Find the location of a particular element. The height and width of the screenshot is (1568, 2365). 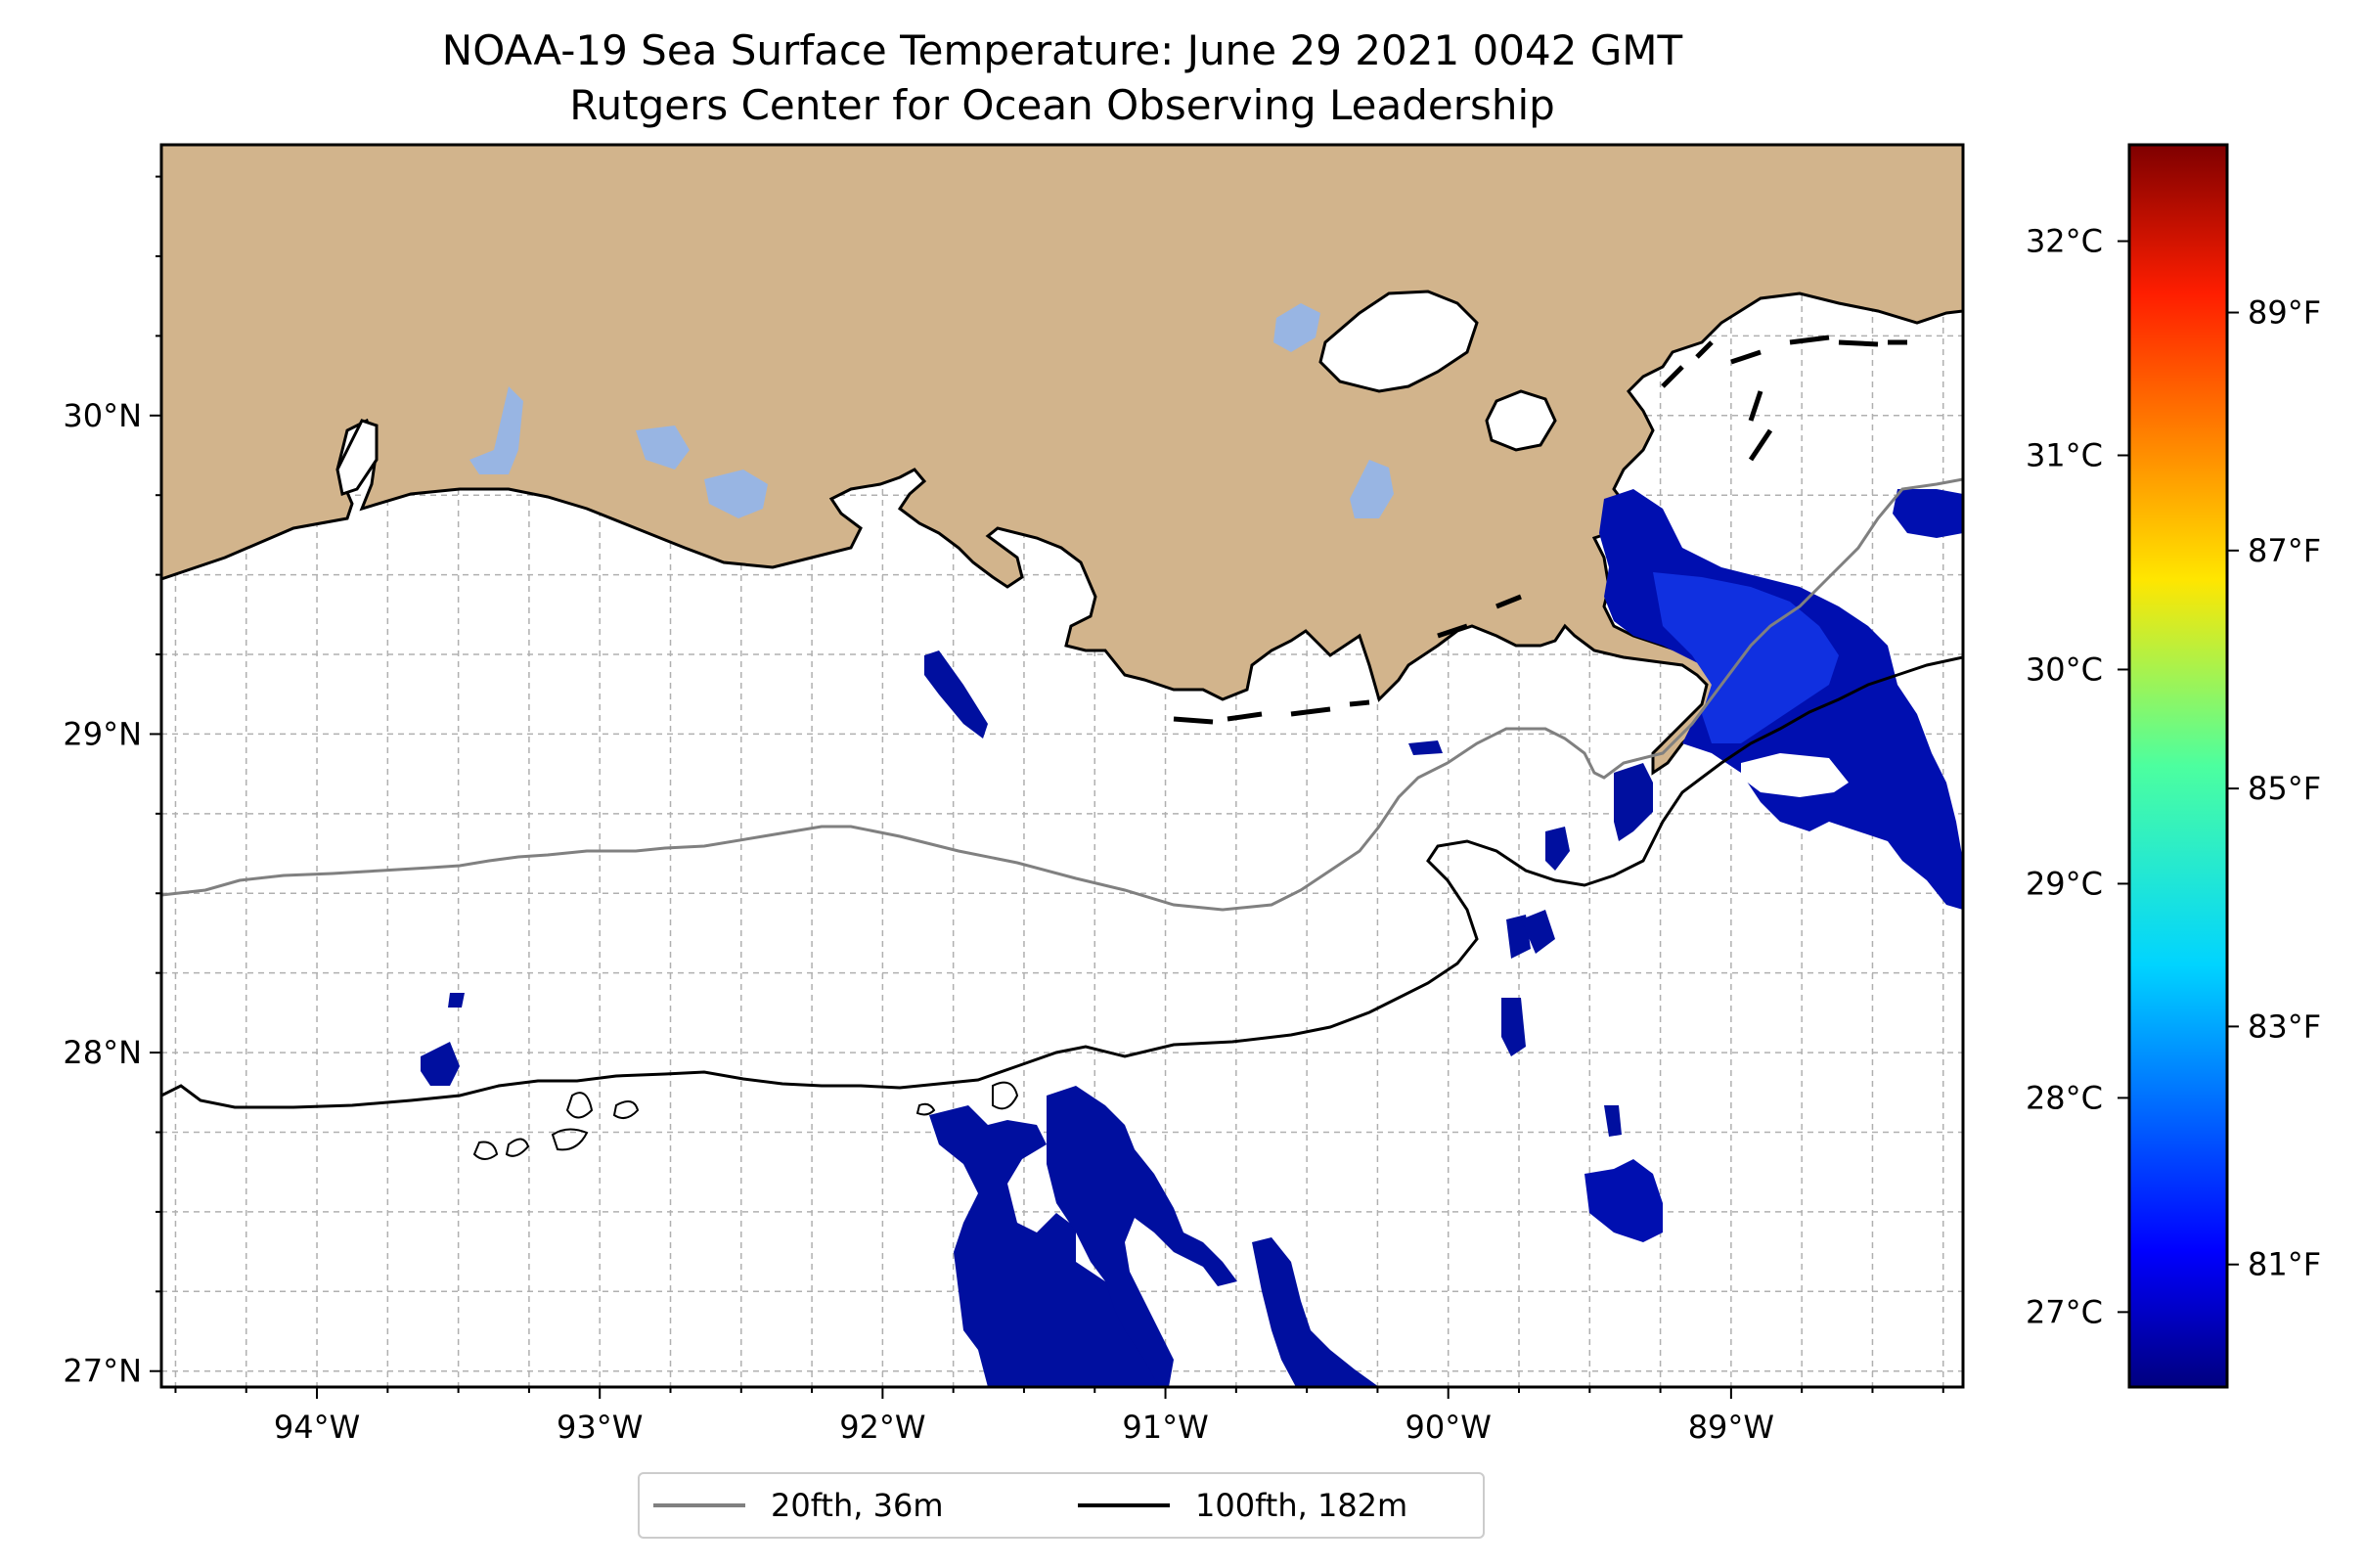

celsius-tick-label: 32°C is located at coordinates (2064, 241).